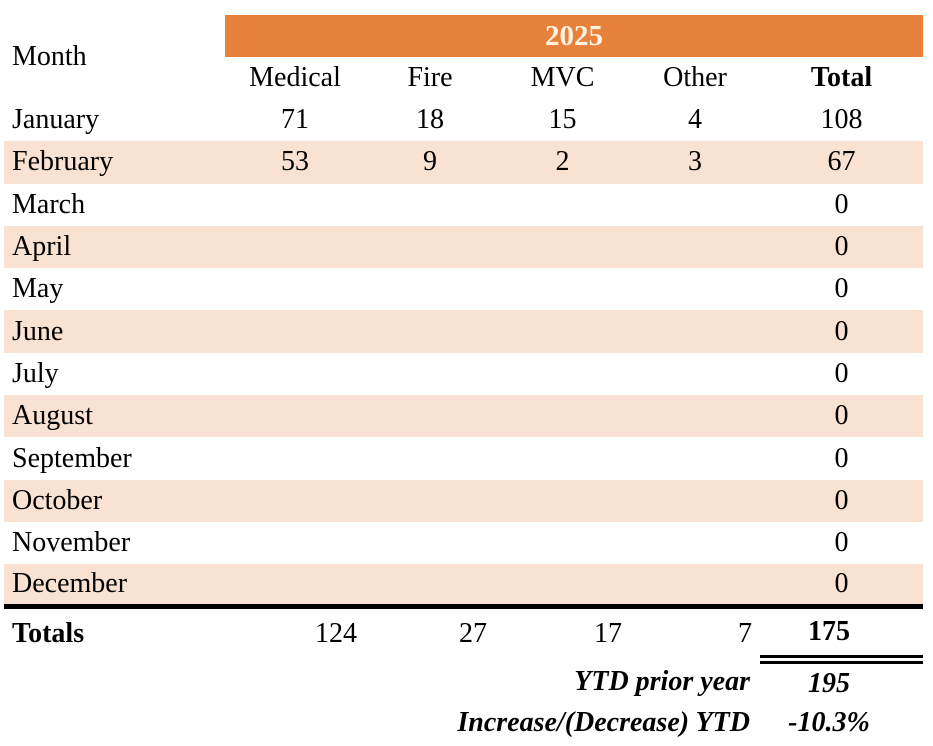 The image size is (933, 746). I want to click on month-column-header: Month, so click(49, 56).